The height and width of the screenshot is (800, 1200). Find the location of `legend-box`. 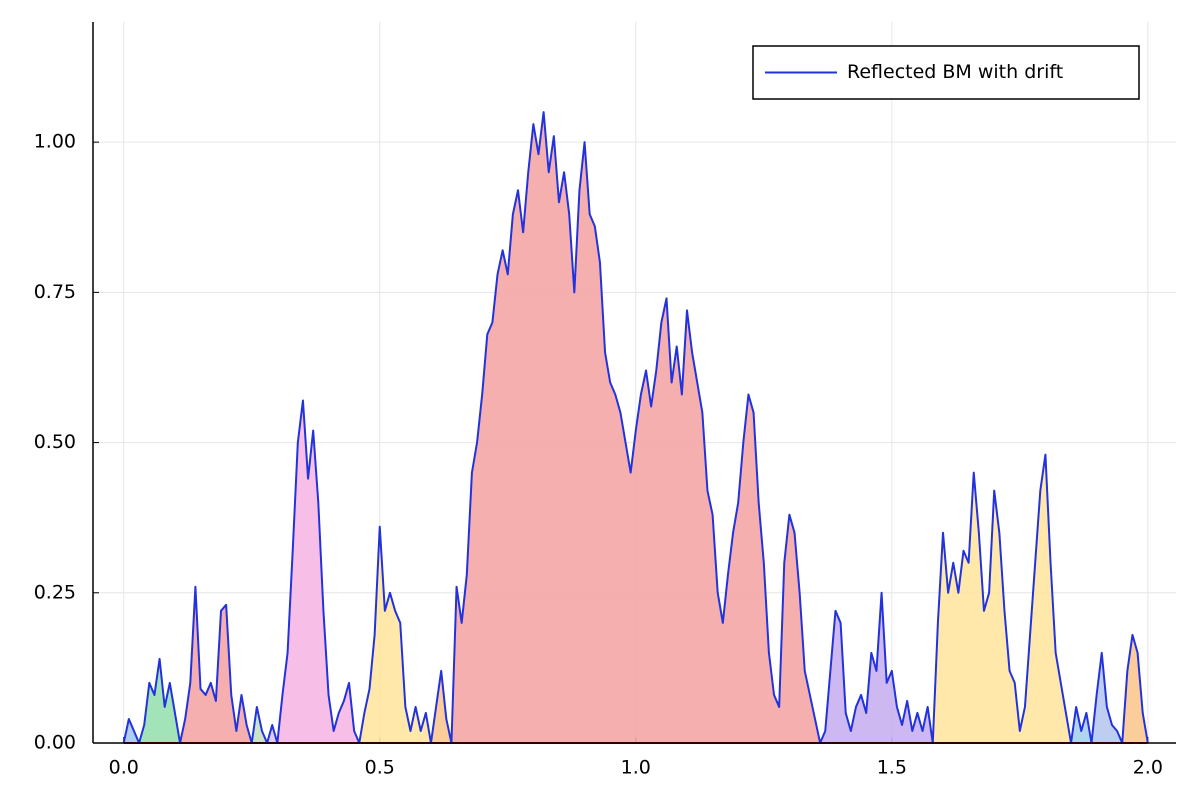

legend-box is located at coordinates (946, 72).